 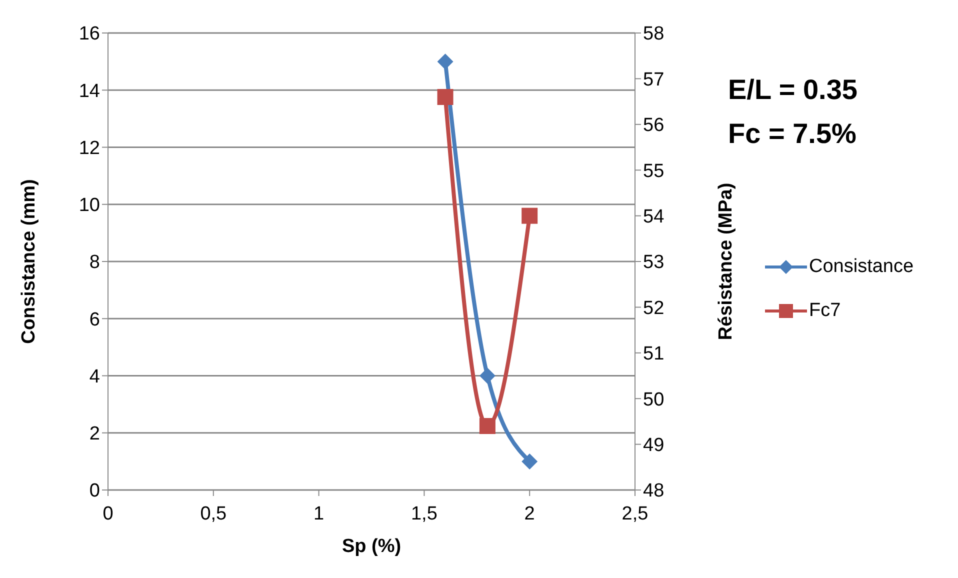 I want to click on x-axis-title: Sp (%), so click(x=372, y=546).